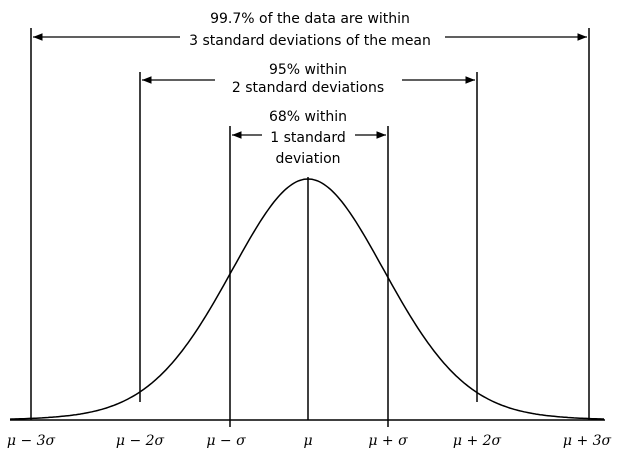 This screenshot has height=459, width=617. What do you see at coordinates (310, 19) in the screenshot?
I see `annotation: 99.7% of the data are within` at bounding box center [310, 19].